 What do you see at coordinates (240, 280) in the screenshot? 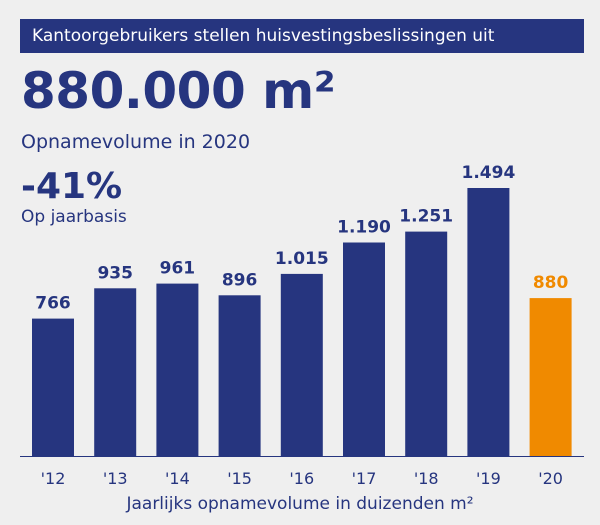
I see `data-label: 896` at bounding box center [240, 280].